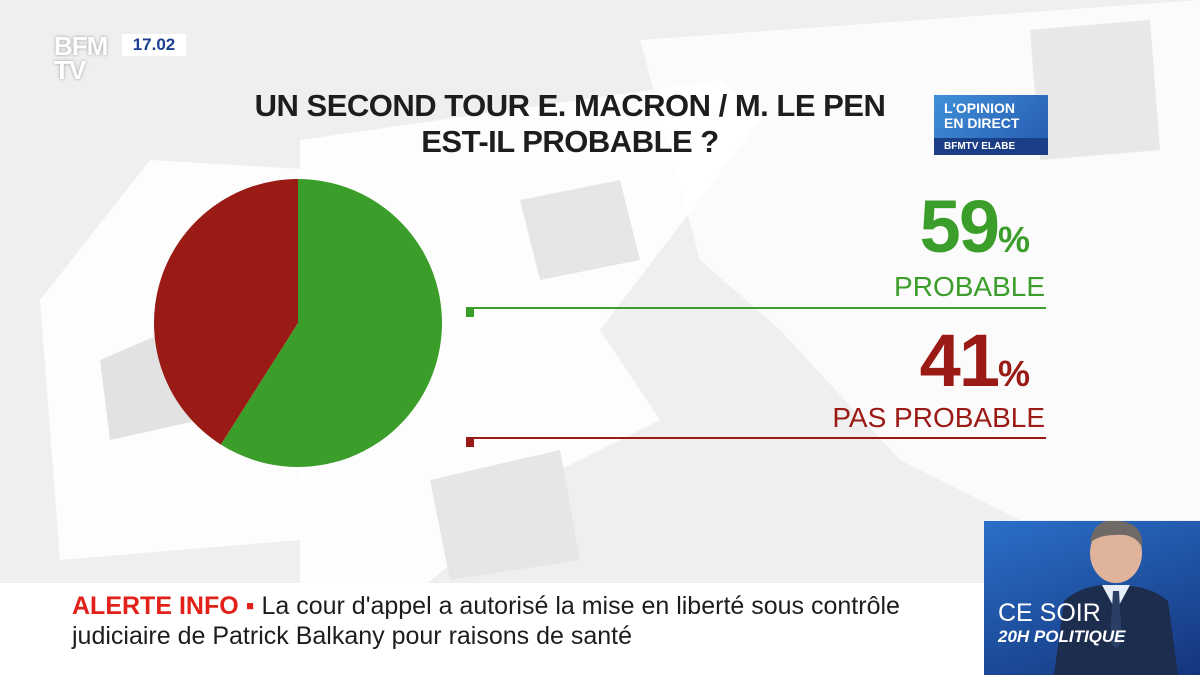  What do you see at coordinates (982, 123) in the screenshot?
I see `badge-line2: EN DIRECT` at bounding box center [982, 123].